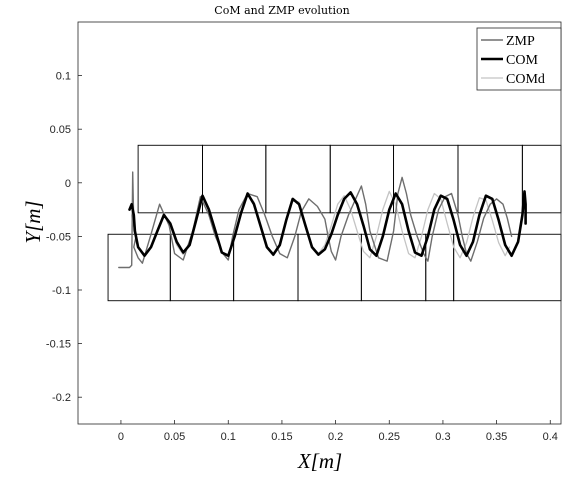 The width and height of the screenshot is (563, 477). What do you see at coordinates (174, 437) in the screenshot?
I see `x-tick-label: 0.05` at bounding box center [174, 437].